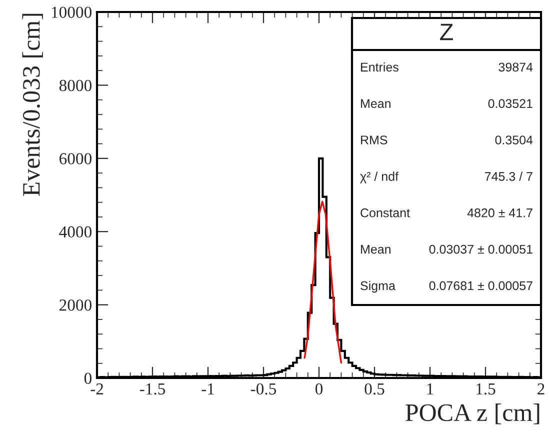 This screenshot has height=440, width=549. Describe the element at coordinates (76, 158) in the screenshot. I see `y-tick-label: 6000` at that location.